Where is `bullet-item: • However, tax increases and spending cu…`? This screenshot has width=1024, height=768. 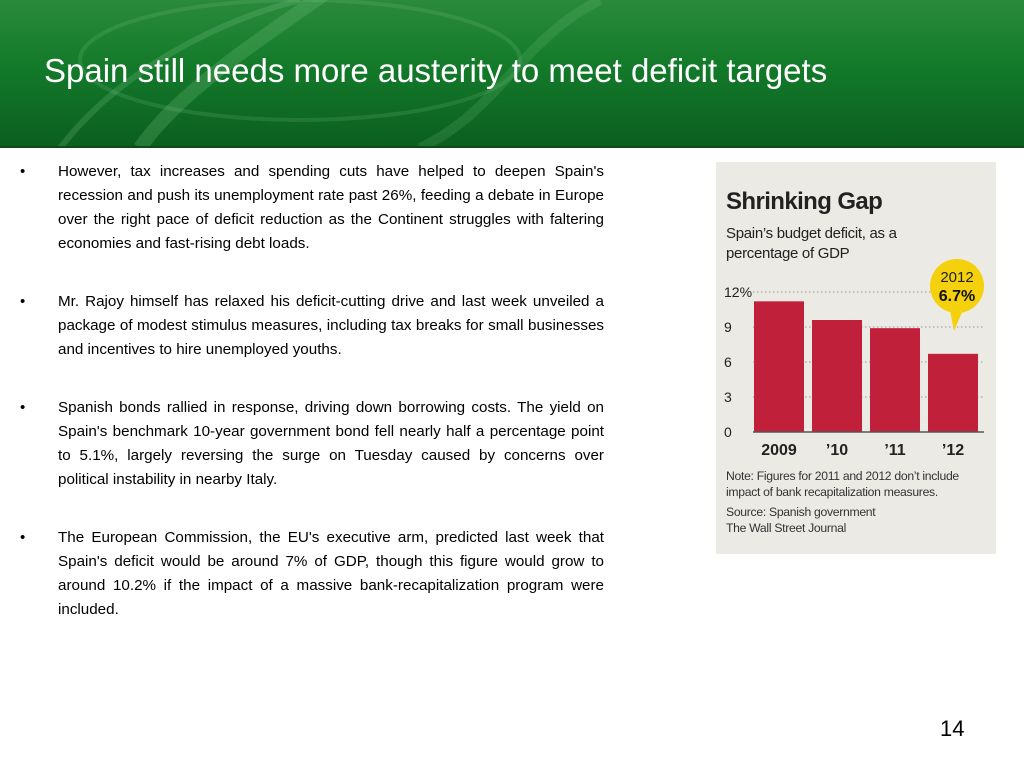
bullet-item: • However, tax increases and spending cu… is located at coordinates (311, 208).